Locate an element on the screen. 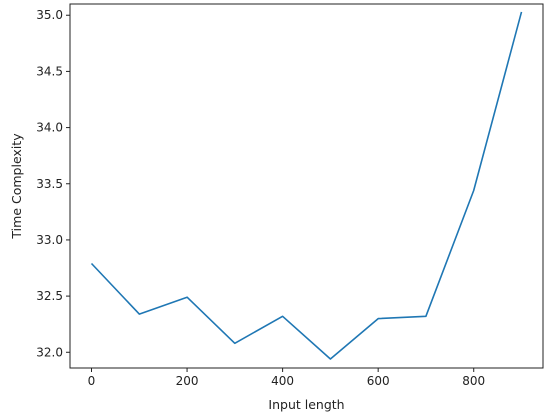  y-axis: 32.0 32.5 33.0 33.5 34.0 34.5 35.0 is located at coordinates (53, 183).